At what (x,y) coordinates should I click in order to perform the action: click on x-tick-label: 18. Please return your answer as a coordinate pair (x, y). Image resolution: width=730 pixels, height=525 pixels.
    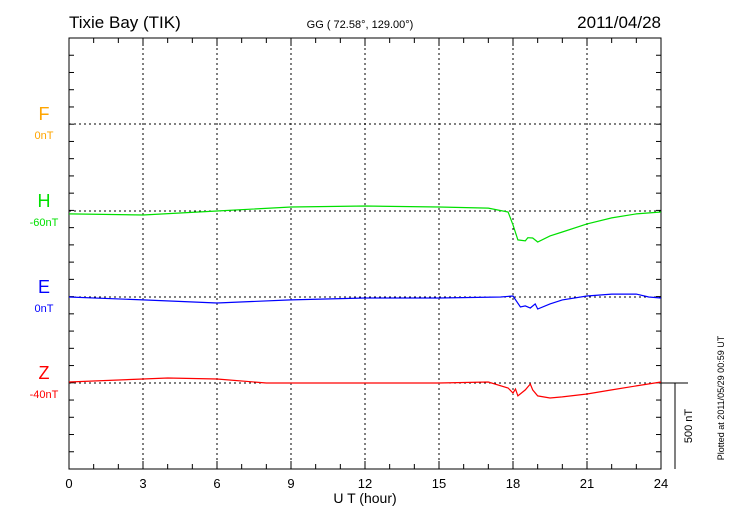
    Looking at the image, I should click on (513, 483).